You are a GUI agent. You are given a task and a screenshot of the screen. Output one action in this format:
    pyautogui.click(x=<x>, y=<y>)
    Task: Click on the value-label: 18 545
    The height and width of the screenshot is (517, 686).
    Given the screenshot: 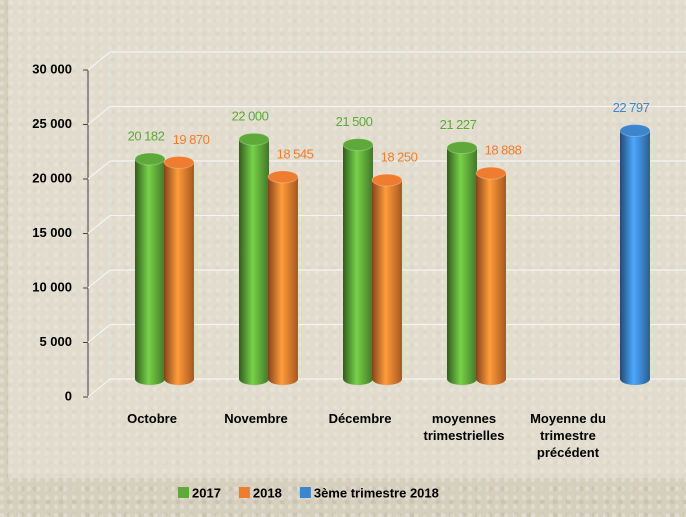 What is the action you would take?
    pyautogui.click(x=295, y=153)
    